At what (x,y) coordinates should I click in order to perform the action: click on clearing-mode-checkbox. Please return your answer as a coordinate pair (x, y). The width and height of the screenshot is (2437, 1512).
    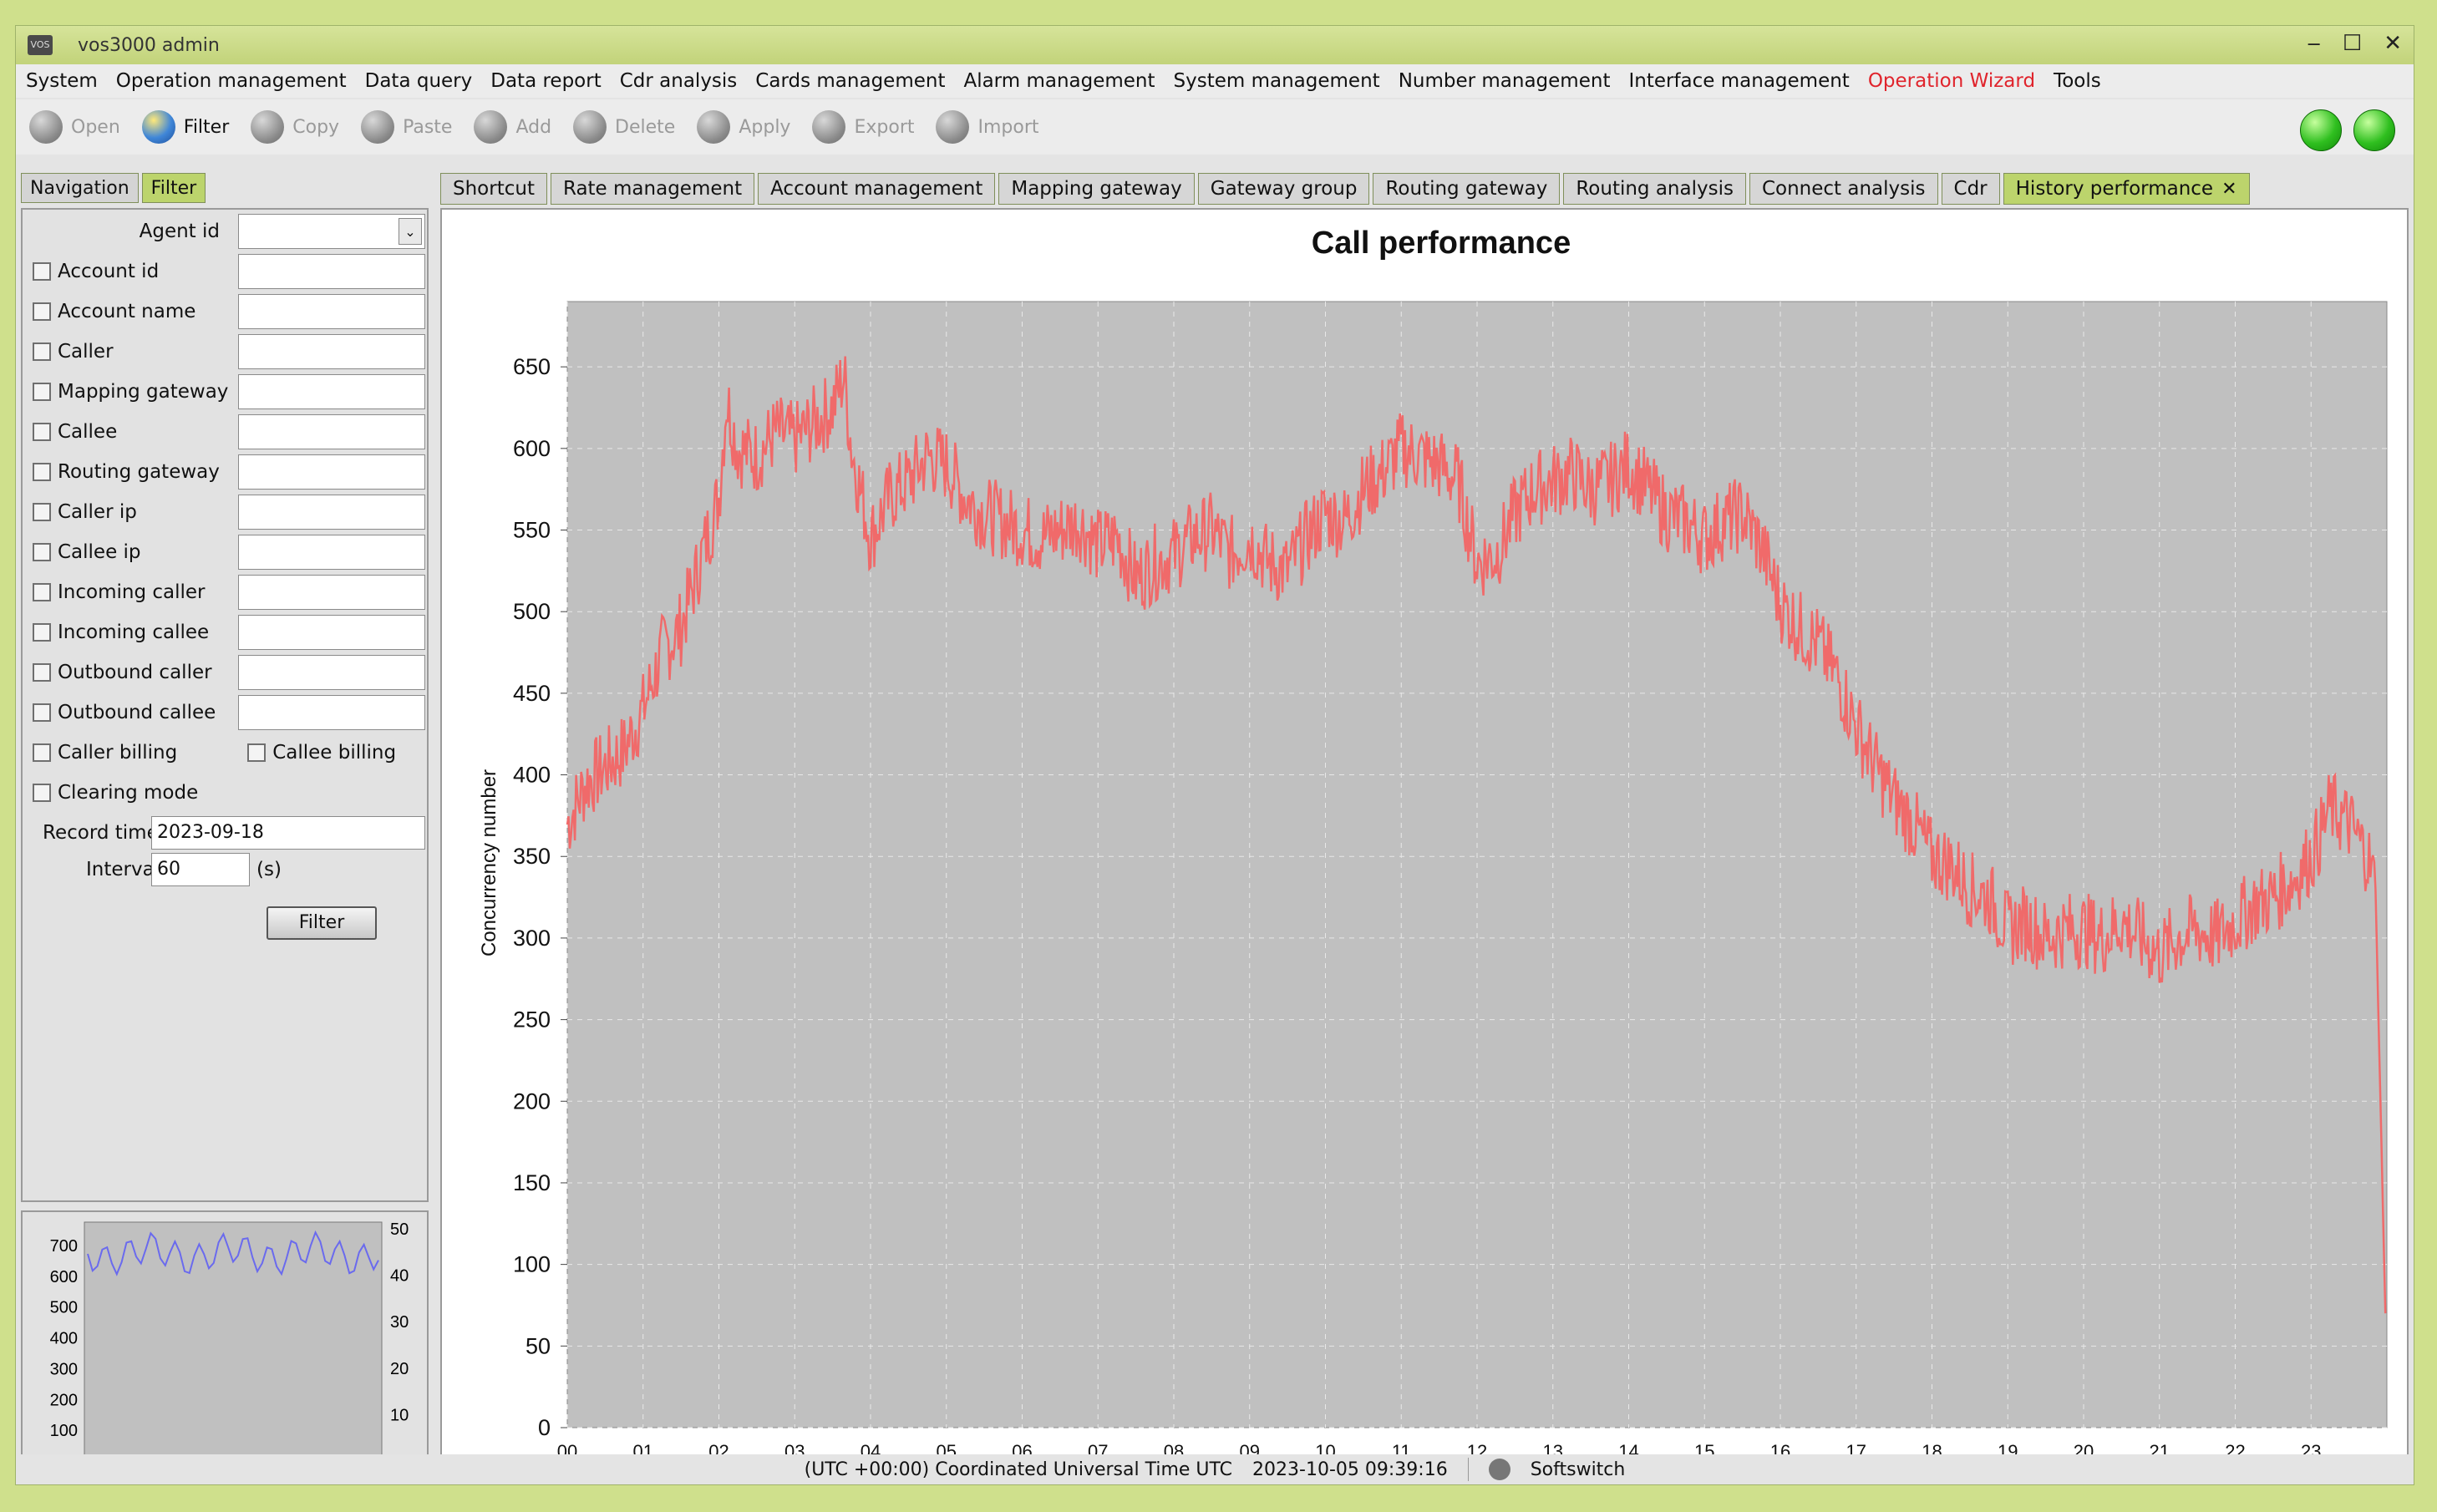
    Looking at the image, I should click on (42, 793).